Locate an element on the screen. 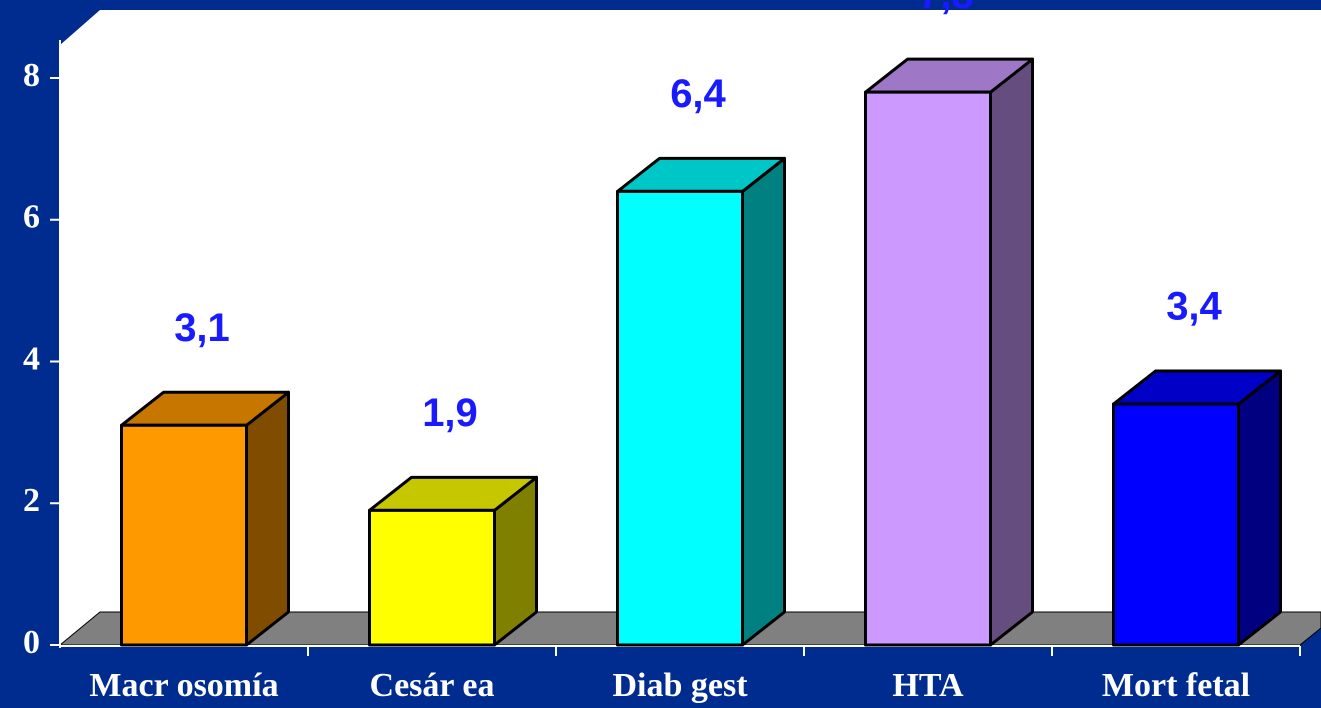 The image size is (1321, 708). y-tick-label: 2 is located at coordinates (31, 500).